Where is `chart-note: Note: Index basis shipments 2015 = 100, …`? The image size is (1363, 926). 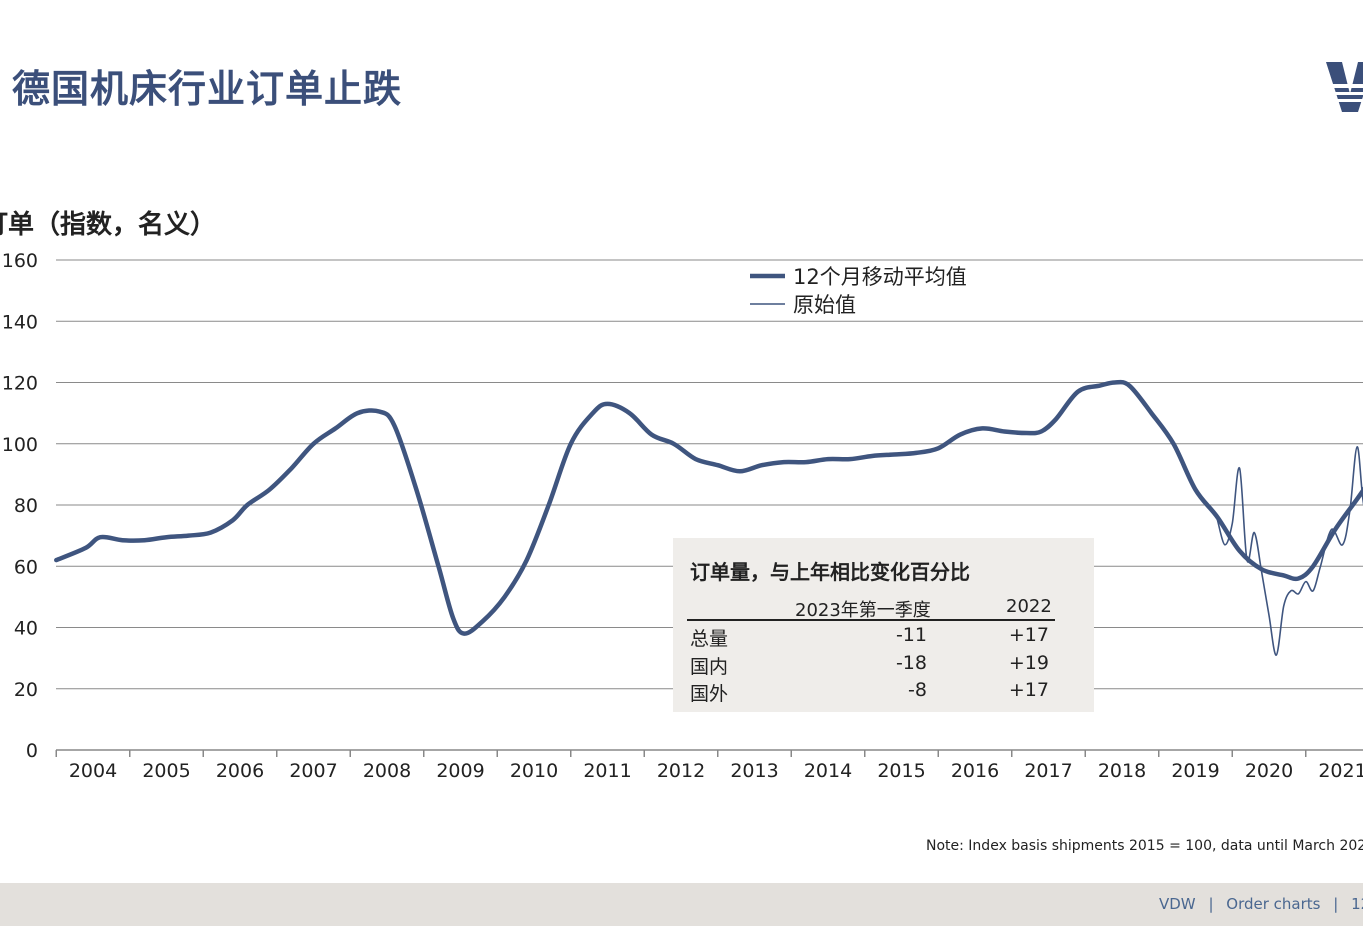
chart-note: Note: Index basis shipments 2015 = 100, … is located at coordinates (1144, 846).